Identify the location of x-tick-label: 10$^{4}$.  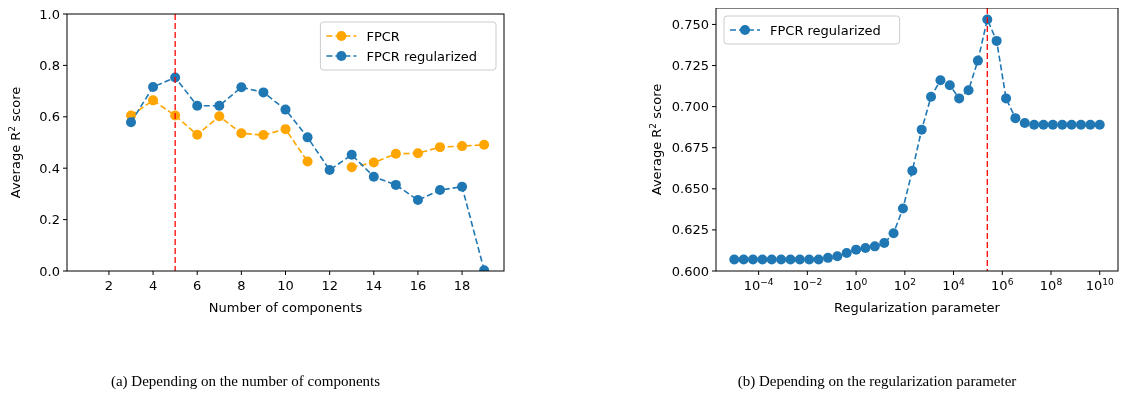
(953, 285).